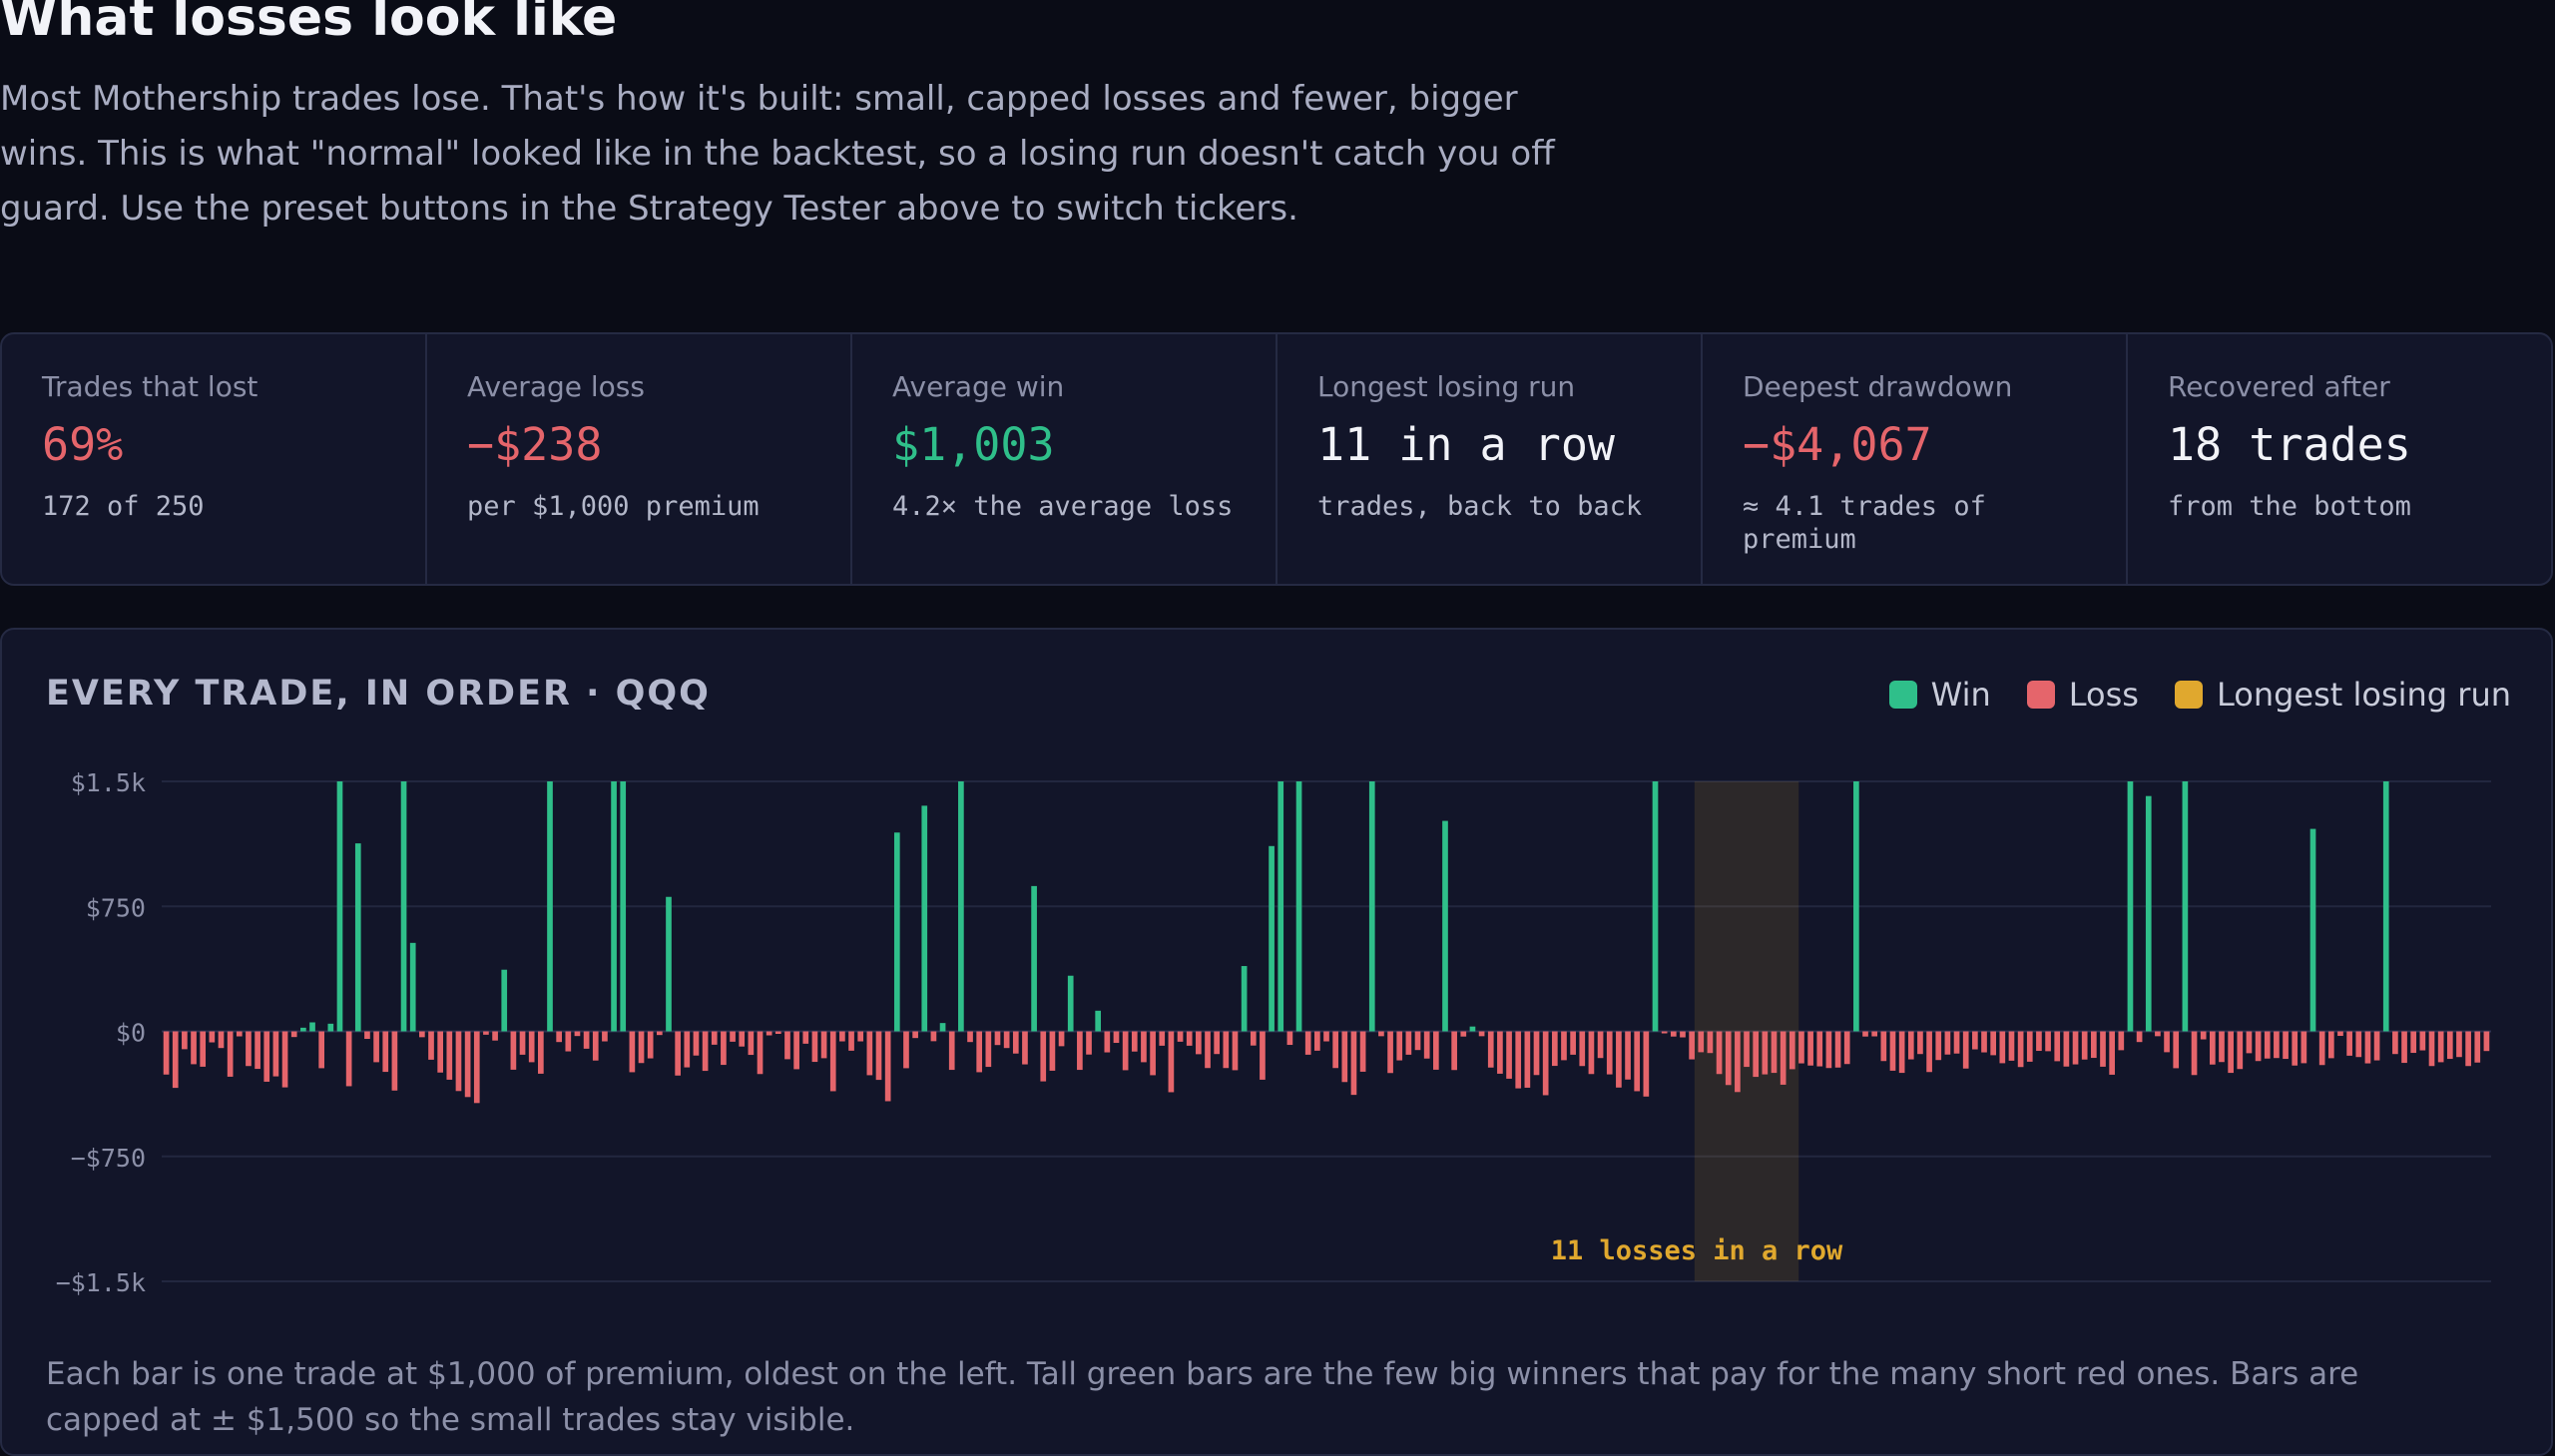 The height and width of the screenshot is (1456, 2555). Describe the element at coordinates (613, 506) in the screenshot. I see `stat-sub: per $1,000 premium` at that location.